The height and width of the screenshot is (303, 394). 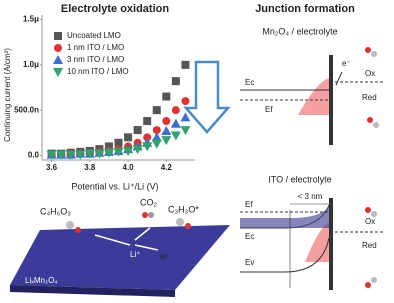 What do you see at coordinates (310, 196) in the screenshot?
I see `width-label: < 3 nm` at bounding box center [310, 196].